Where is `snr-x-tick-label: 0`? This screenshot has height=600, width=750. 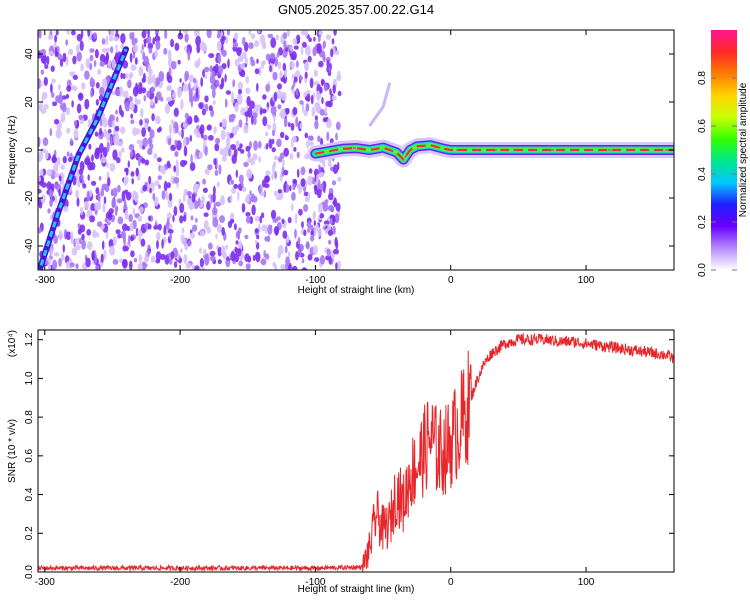 snr-x-tick-label: 0 is located at coordinates (451, 582).